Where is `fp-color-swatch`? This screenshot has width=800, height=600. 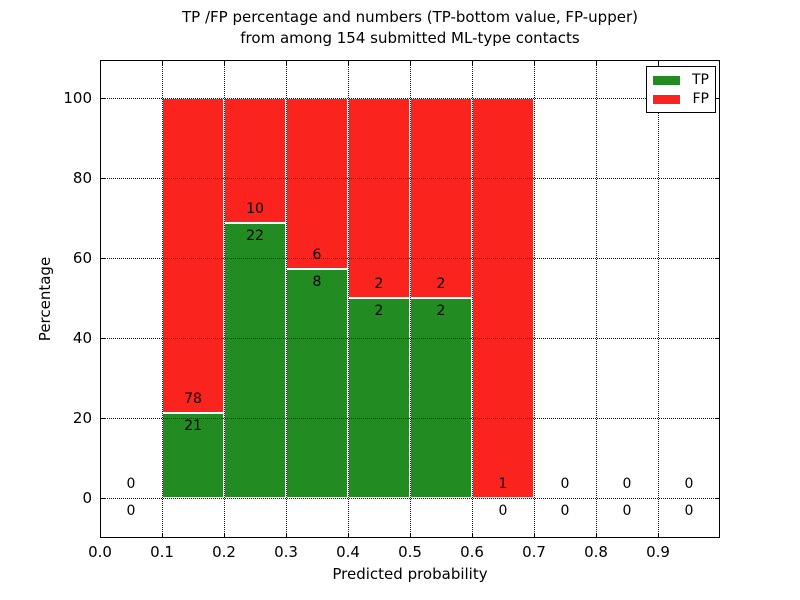 fp-color-swatch is located at coordinates (666, 99).